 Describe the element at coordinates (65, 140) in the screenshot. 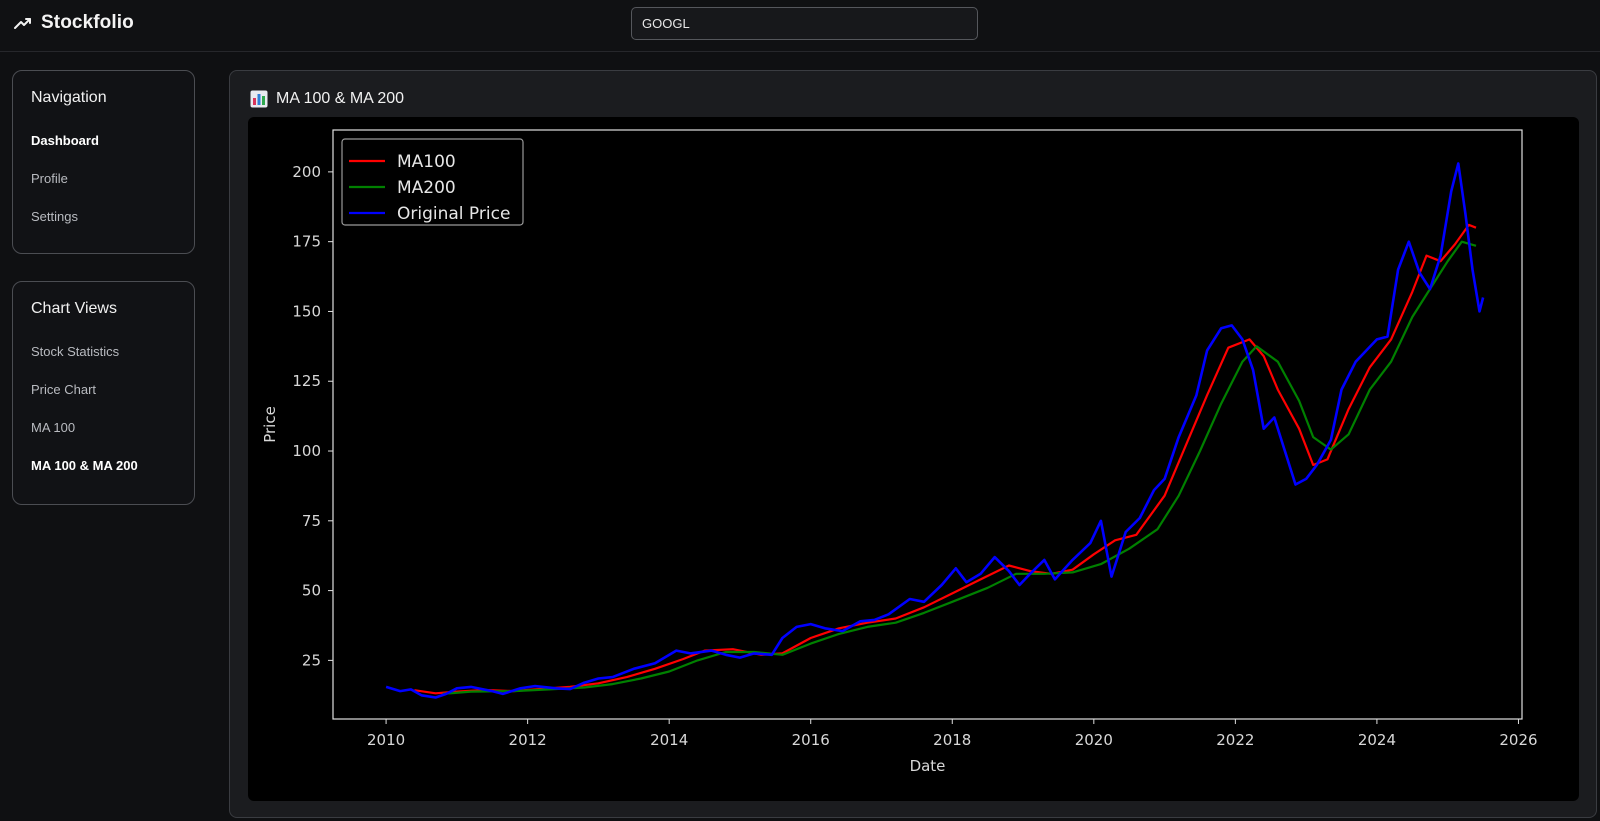

I see `nav-item-dashboard: Dashboard` at that location.